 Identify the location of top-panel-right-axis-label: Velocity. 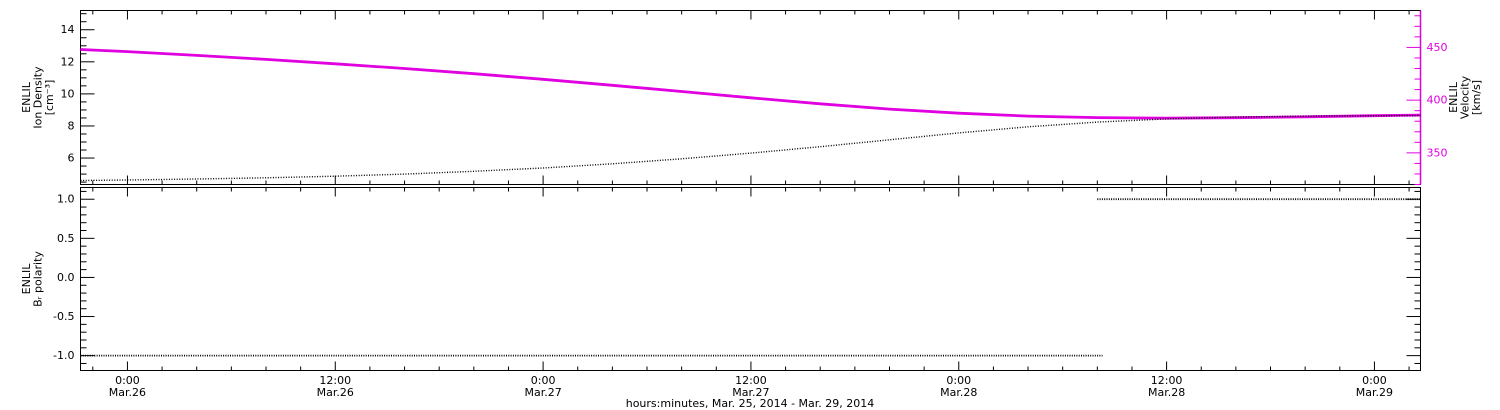
(1465, 97).